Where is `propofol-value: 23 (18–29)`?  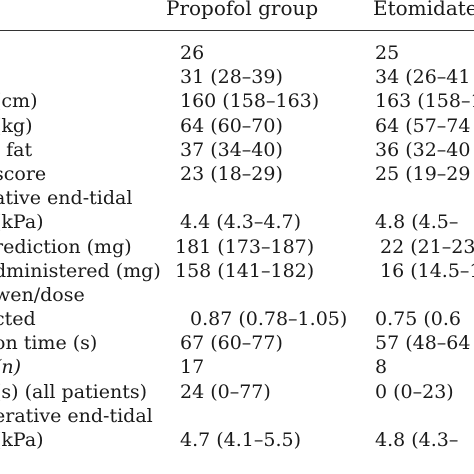 propofol-value: 23 (18–29) is located at coordinates (231, 173).